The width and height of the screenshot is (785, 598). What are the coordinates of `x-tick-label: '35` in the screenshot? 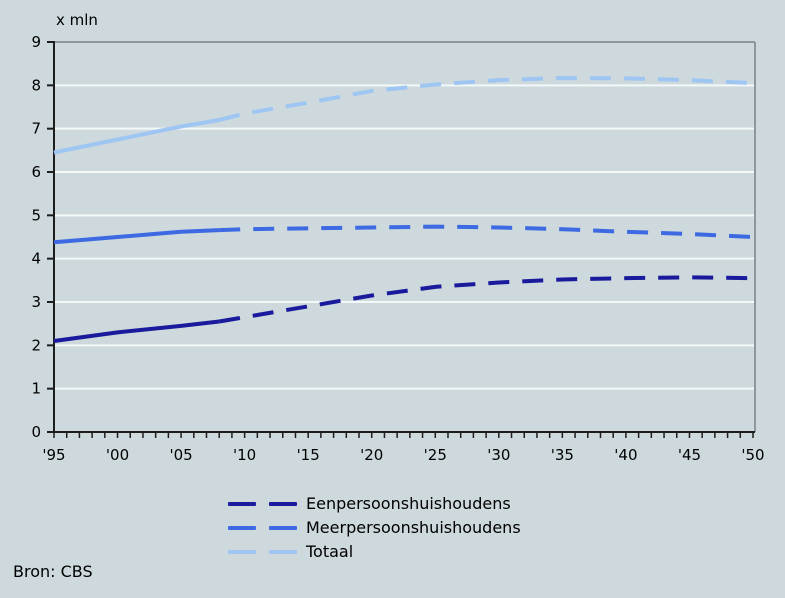 It's located at (562, 455).